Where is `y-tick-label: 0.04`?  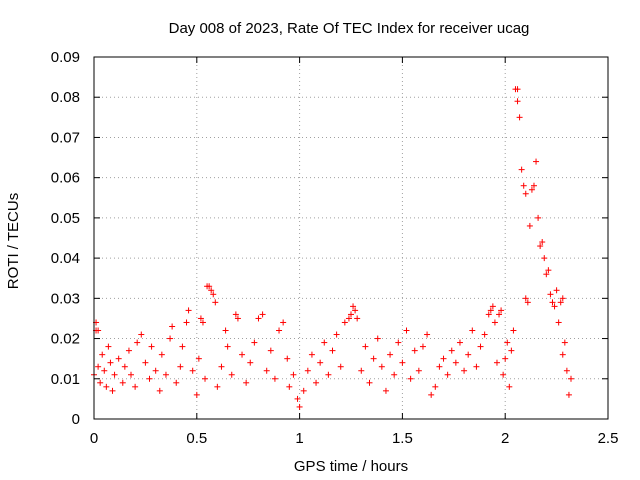
y-tick-label: 0.04 is located at coordinates (65, 258).